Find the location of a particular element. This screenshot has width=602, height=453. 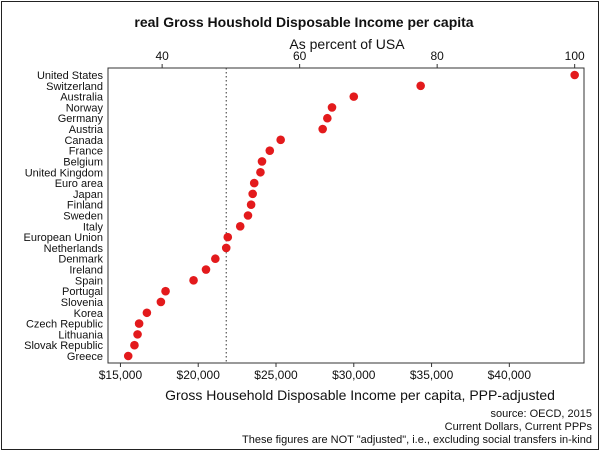

top-axis-label: As percent of USA is located at coordinates (347, 44).